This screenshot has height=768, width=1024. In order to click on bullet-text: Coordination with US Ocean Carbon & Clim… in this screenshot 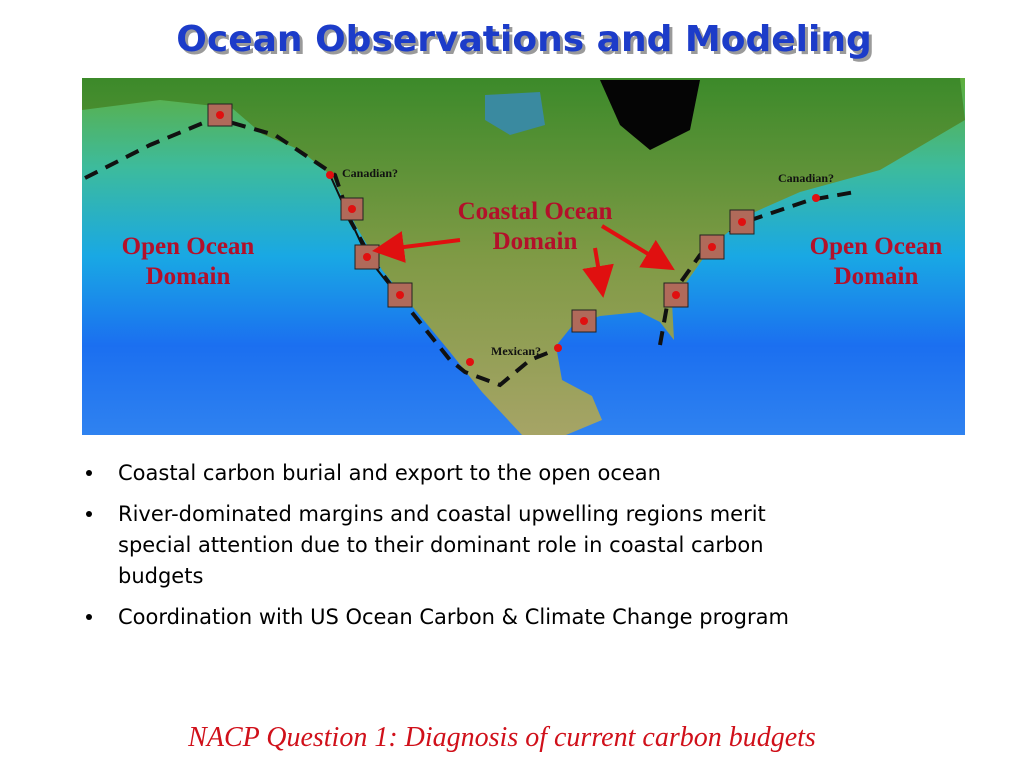, I will do `click(453, 617)`.